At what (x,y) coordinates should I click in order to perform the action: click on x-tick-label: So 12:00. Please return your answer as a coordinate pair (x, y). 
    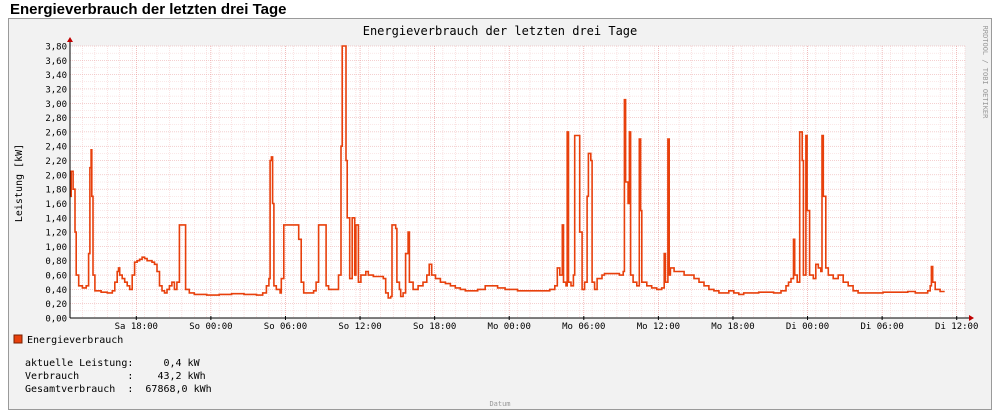
    Looking at the image, I should click on (359, 327).